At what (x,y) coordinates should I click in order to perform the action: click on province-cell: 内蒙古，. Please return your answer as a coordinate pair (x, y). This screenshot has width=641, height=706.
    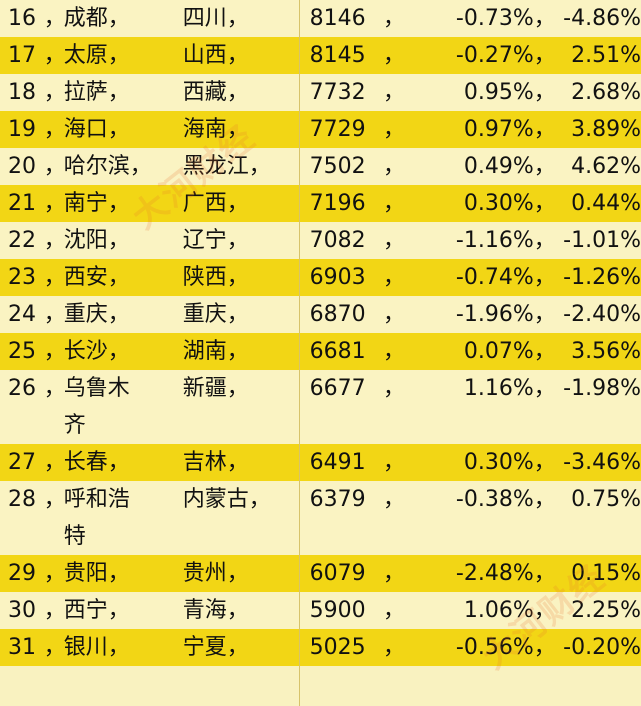
    Looking at the image, I should click on (226, 499).